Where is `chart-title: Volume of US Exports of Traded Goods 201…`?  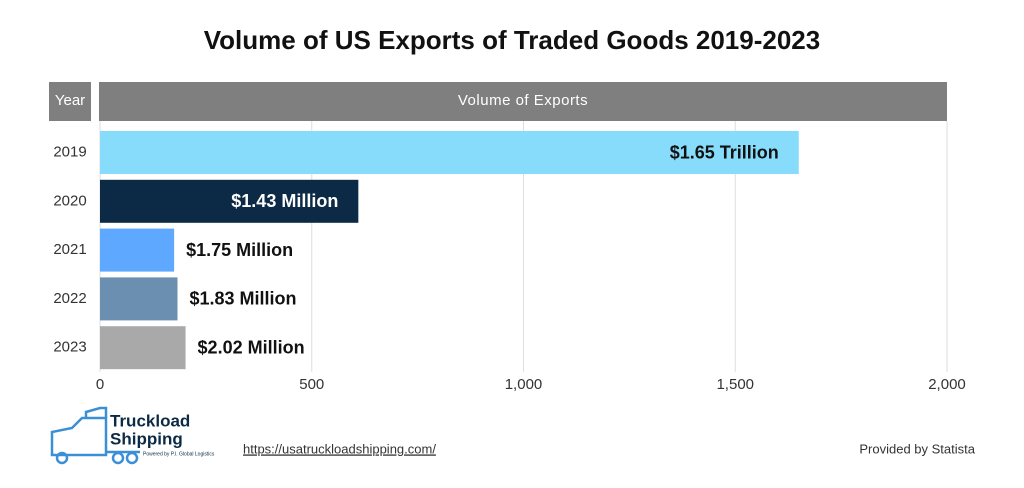
chart-title: Volume of US Exports of Traded Goods 201… is located at coordinates (512, 40).